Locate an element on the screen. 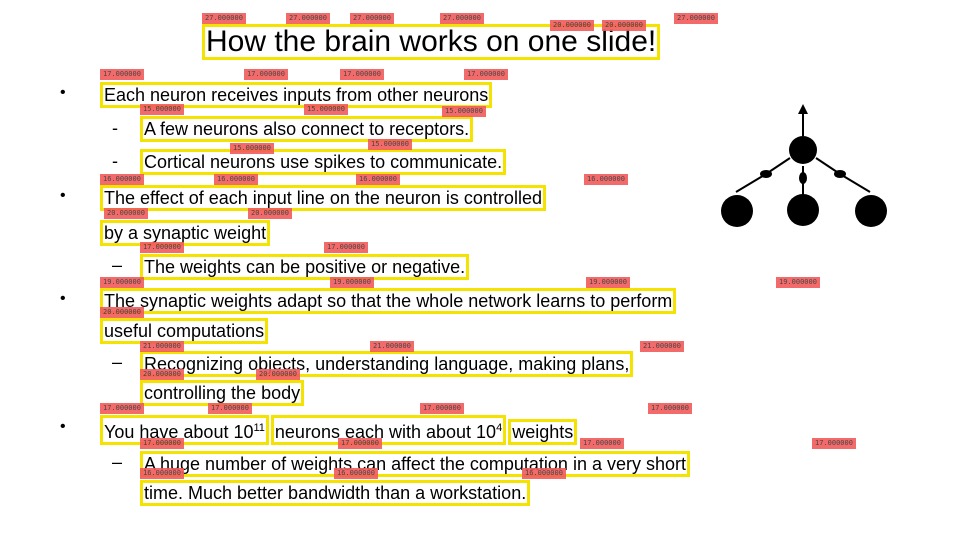 The height and width of the screenshot is (540, 960). line-text: useful computations is located at coordinates (184, 331).